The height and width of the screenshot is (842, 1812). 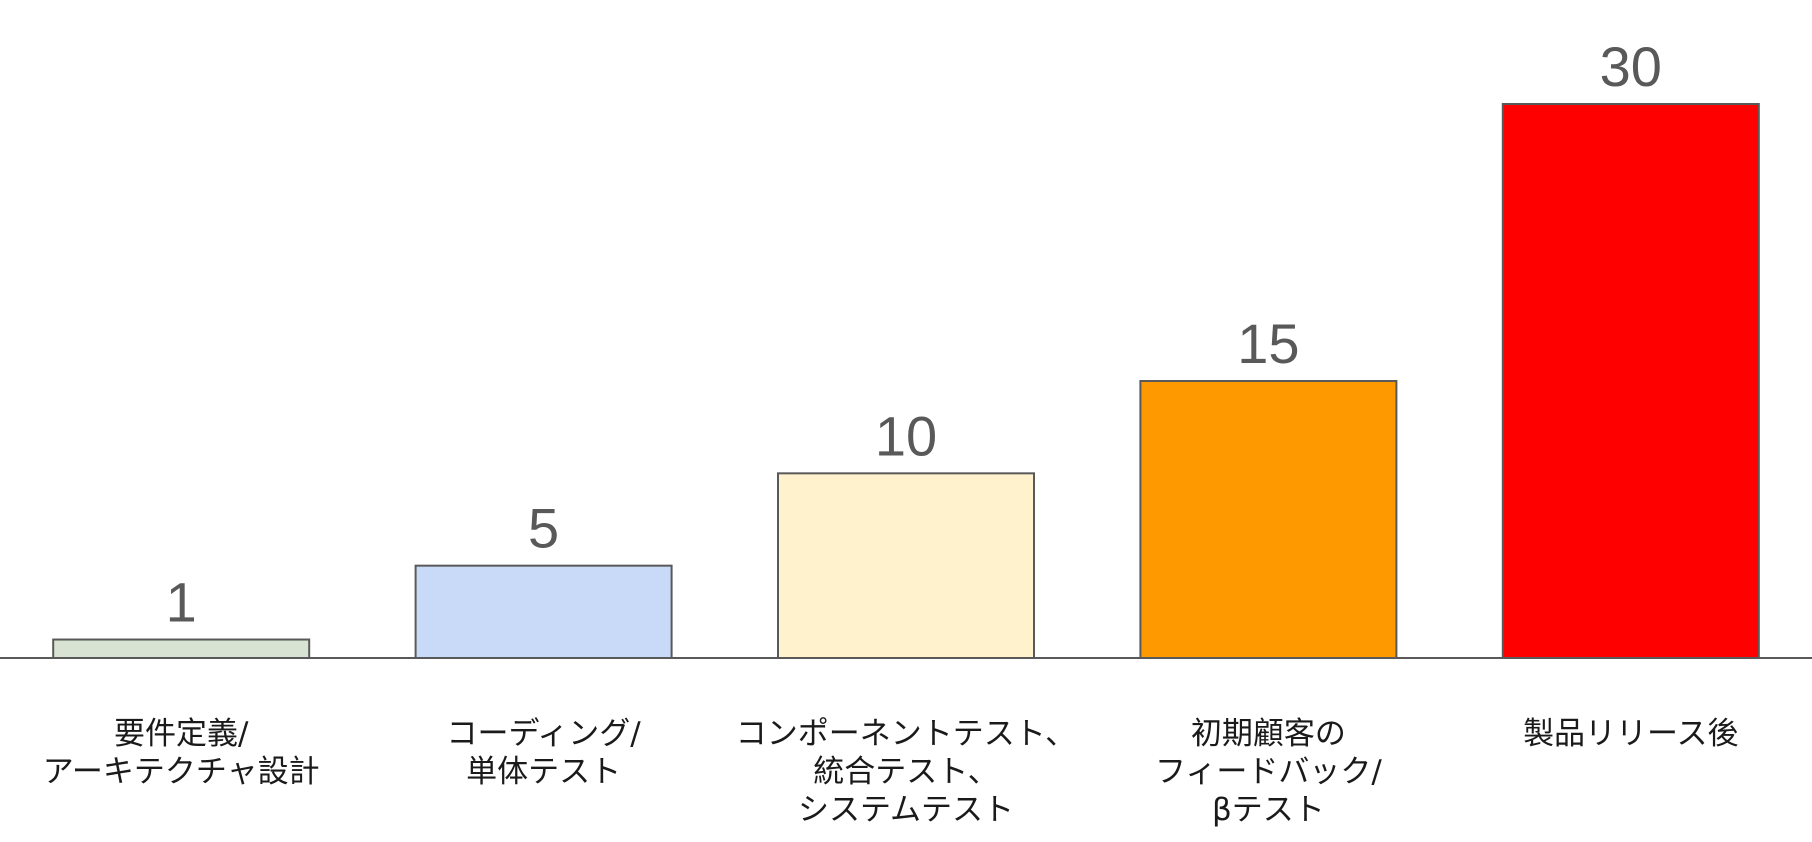 I want to click on category-label-line: 統合テスト、, so click(x=905, y=772).